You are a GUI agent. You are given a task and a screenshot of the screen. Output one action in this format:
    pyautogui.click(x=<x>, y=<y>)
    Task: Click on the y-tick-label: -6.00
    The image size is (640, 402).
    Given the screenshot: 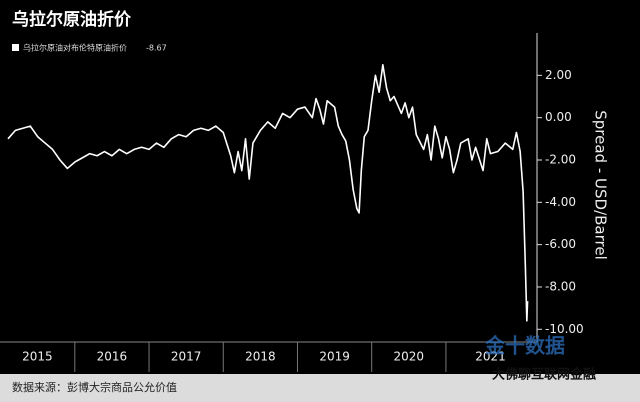 What is the action you would take?
    pyautogui.click(x=560, y=244)
    